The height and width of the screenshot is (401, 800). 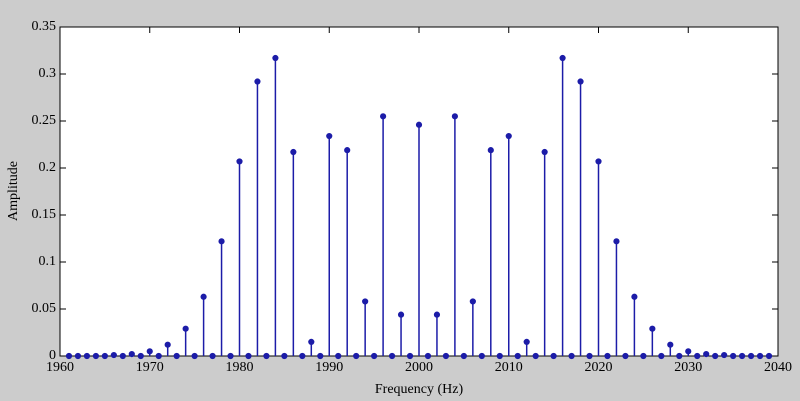 I want to click on x-tick-label: 1970, so click(x=150, y=367).